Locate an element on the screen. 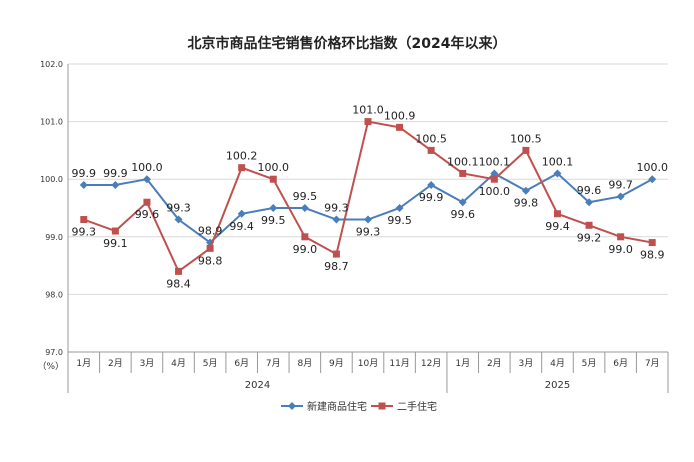 Image resolution: width=694 pixels, height=462 pixels. chart-title: 北京市商品住宅销售价格环比指数（2024年以来） is located at coordinates (347, 44).